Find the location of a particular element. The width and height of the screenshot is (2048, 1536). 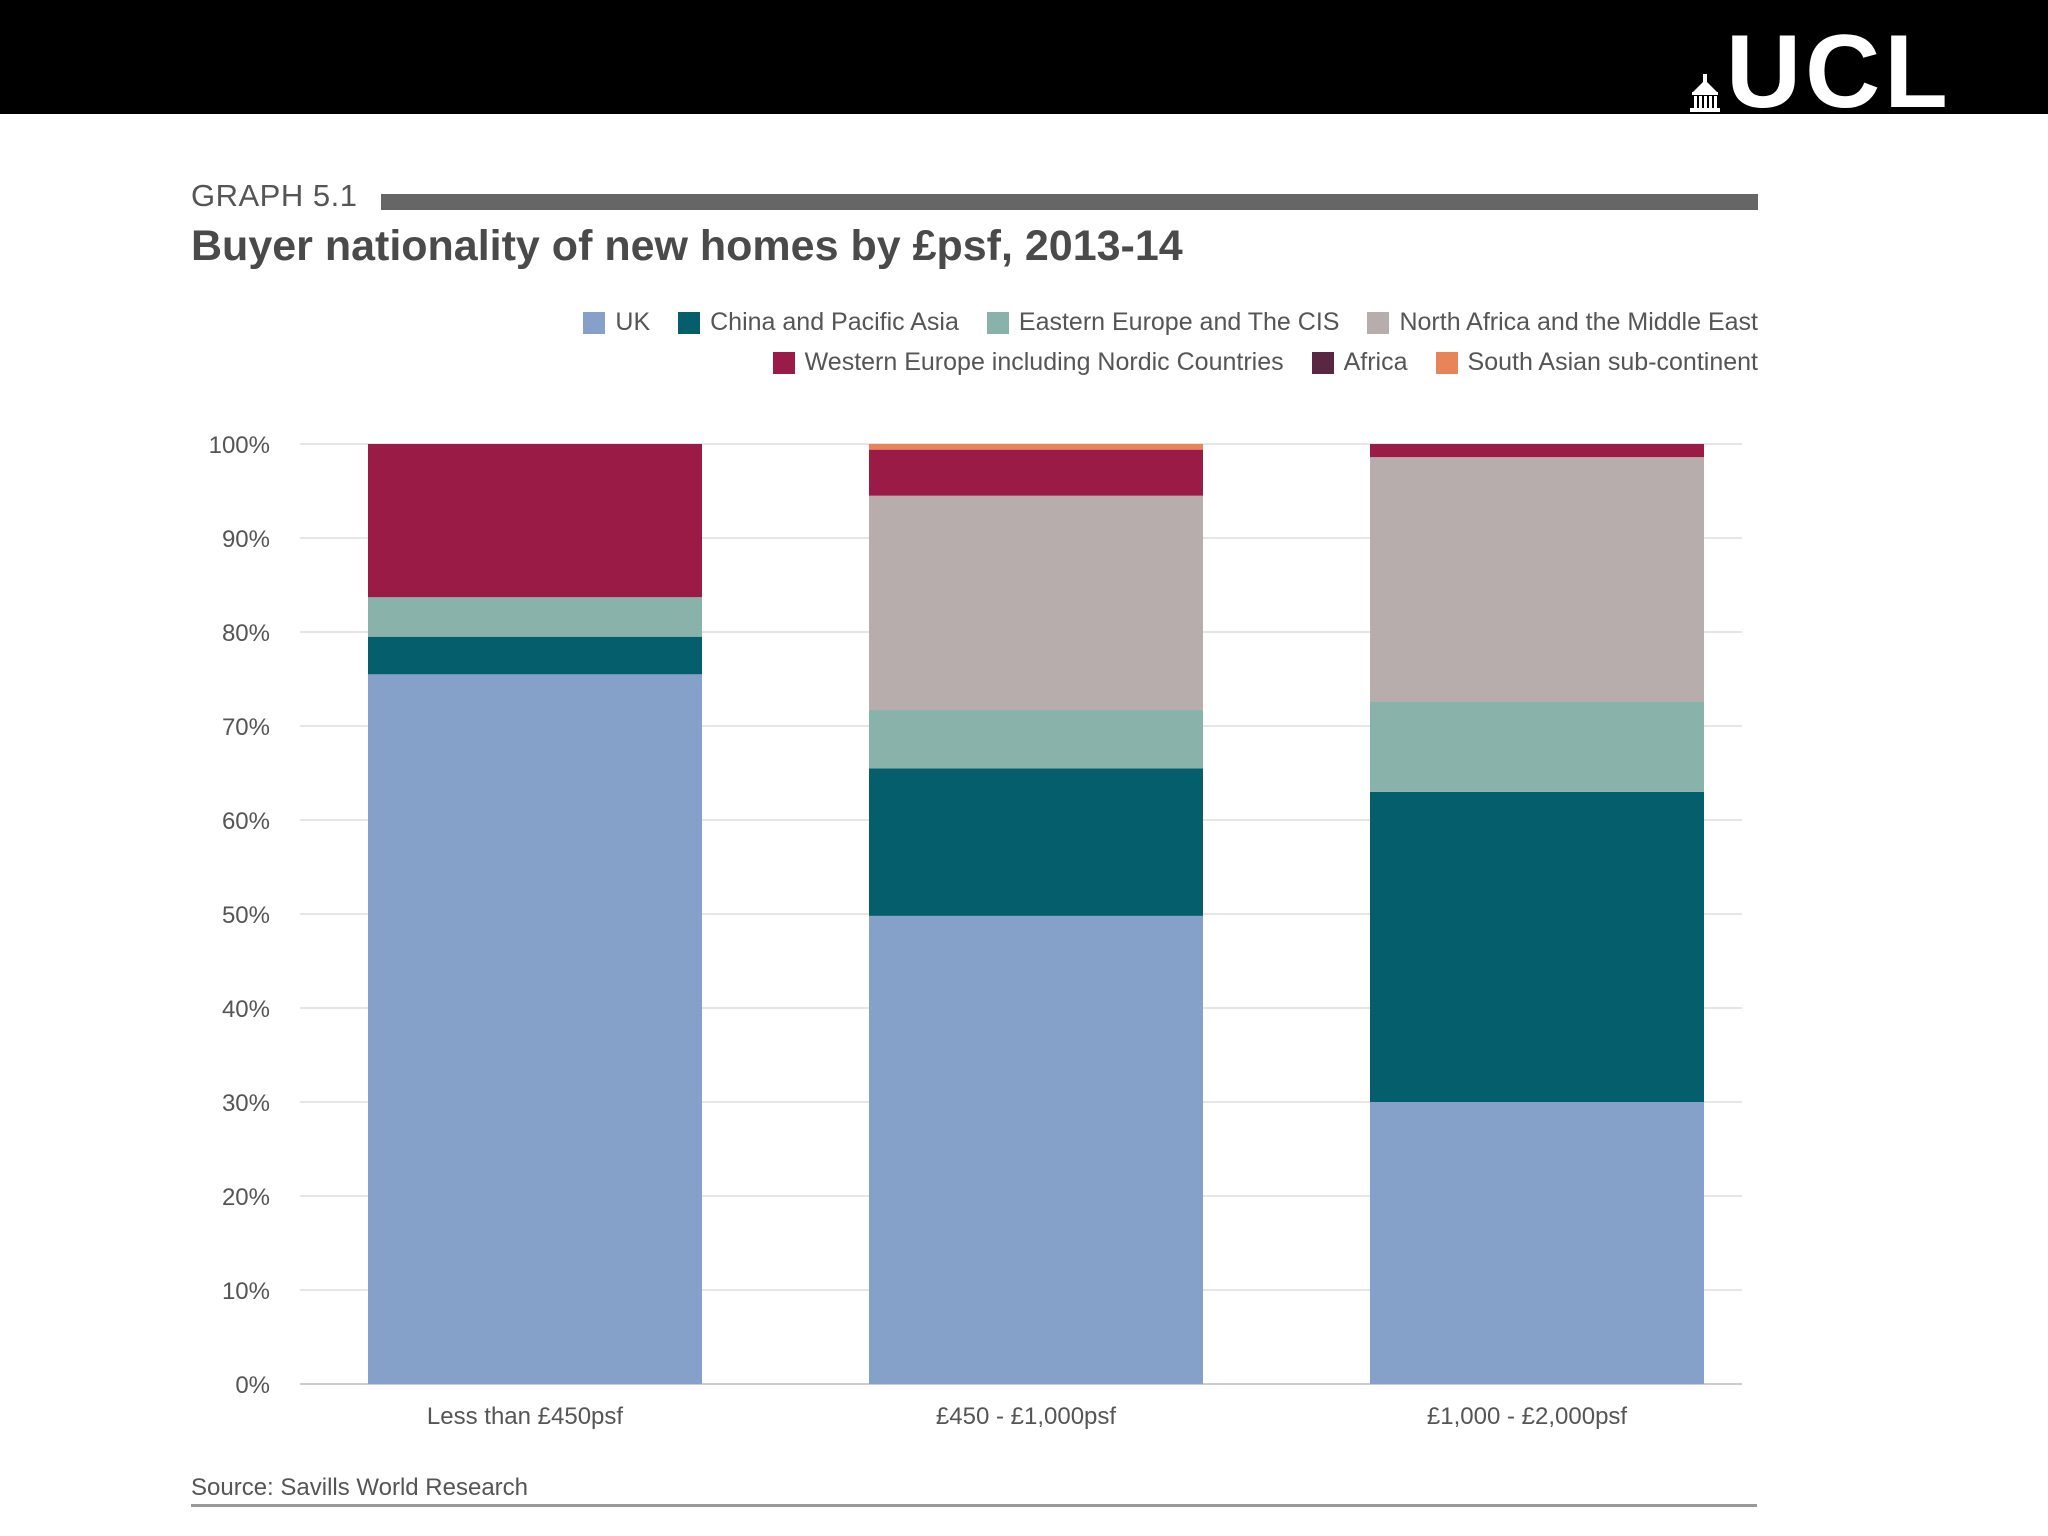

legend-item: North Africa and the Middle East is located at coordinates (1562, 322).